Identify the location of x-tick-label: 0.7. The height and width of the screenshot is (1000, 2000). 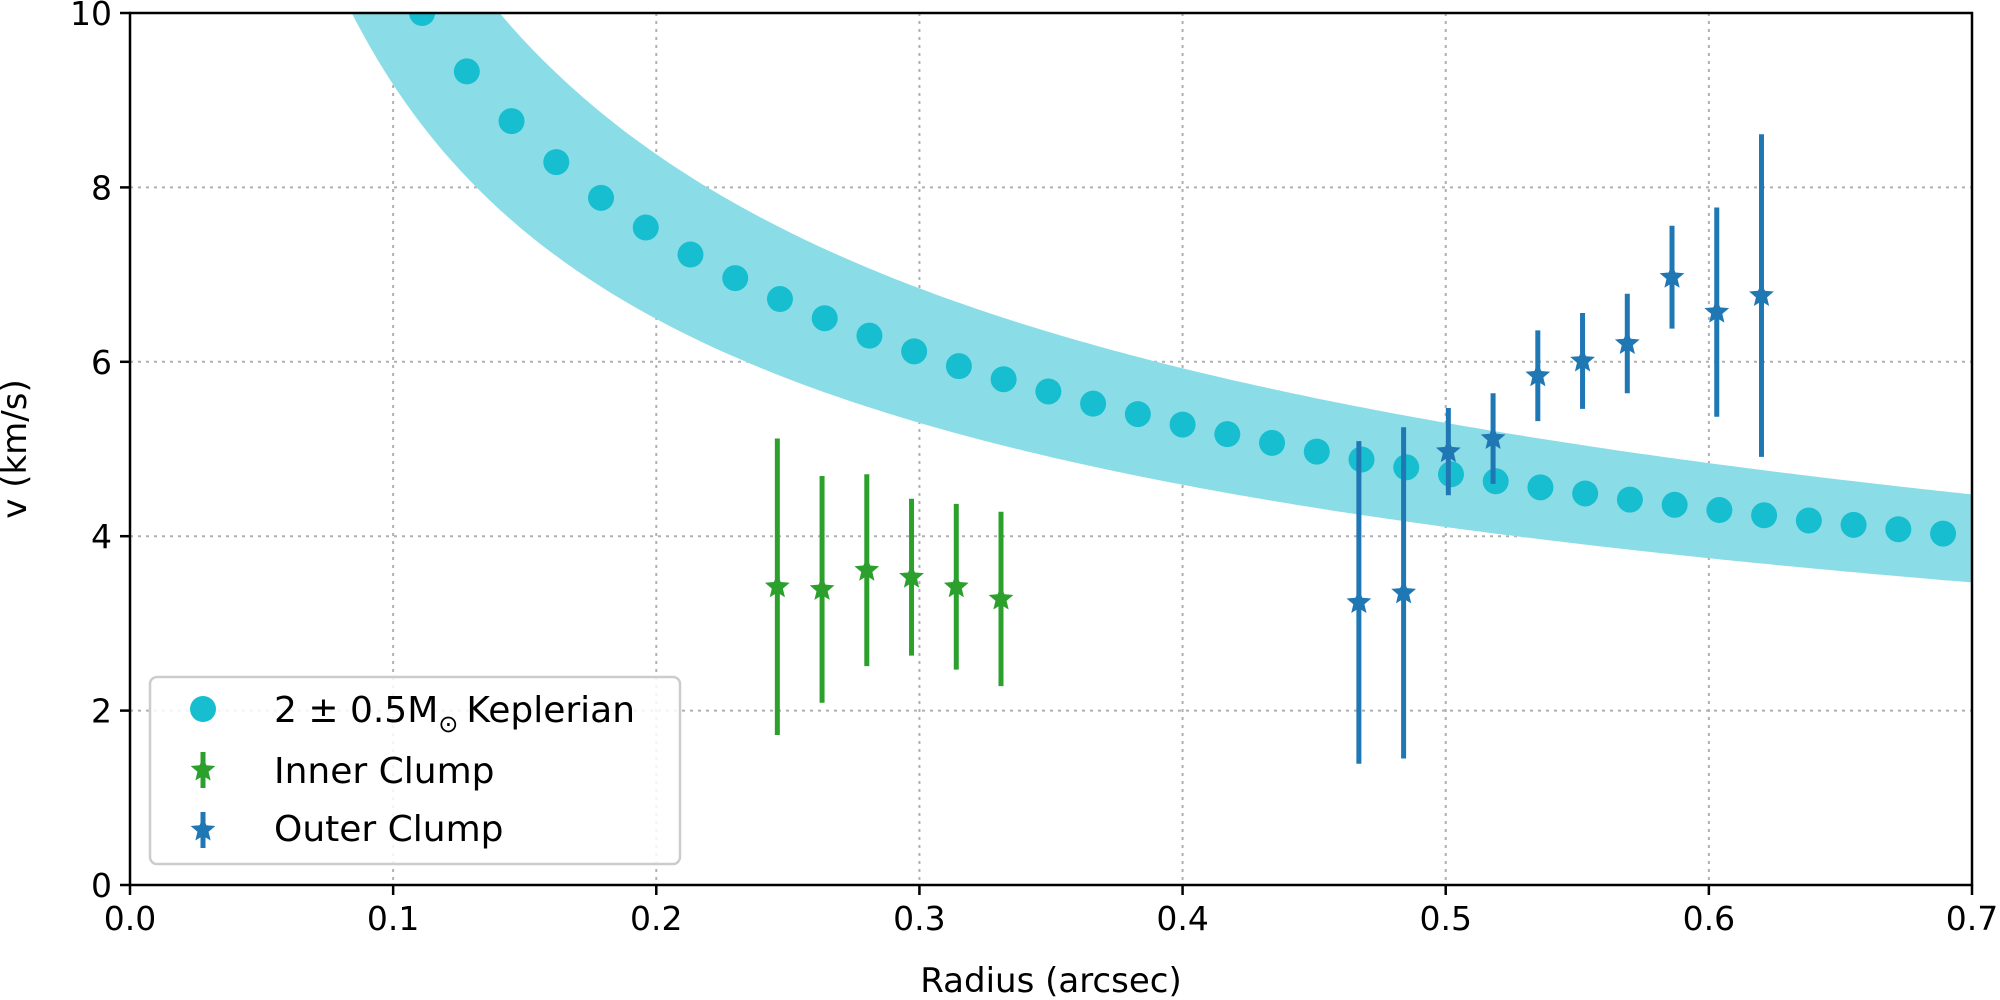
(1972, 918).